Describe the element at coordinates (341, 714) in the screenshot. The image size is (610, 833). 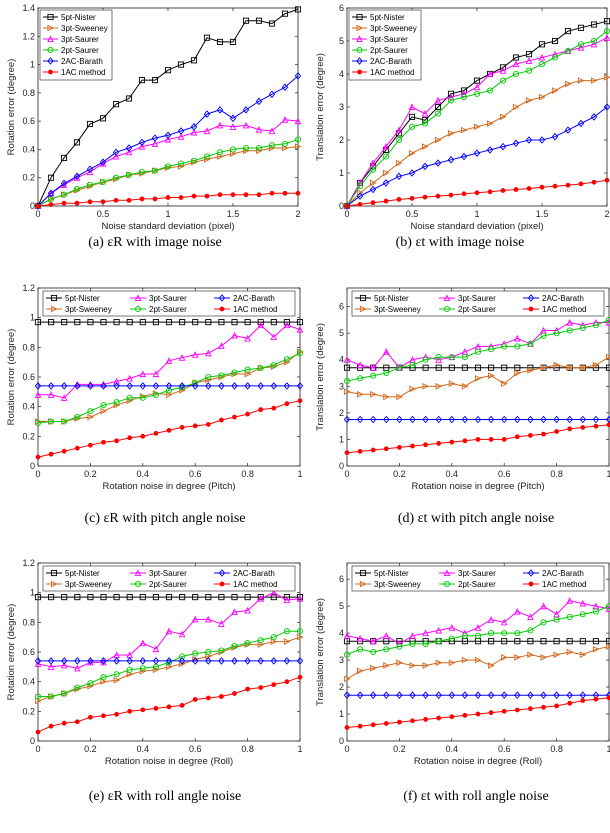
I see `y-tick-label: 1` at that location.